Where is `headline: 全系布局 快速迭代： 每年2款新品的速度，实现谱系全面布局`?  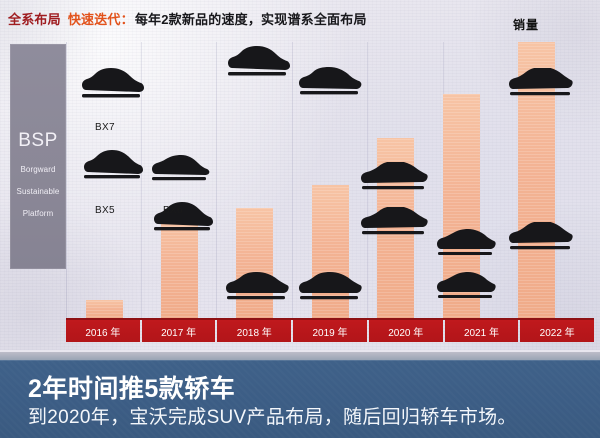 headline: 全系布局 快速迭代： 每年2款新品的速度，实现谱系全面布局 is located at coordinates (187, 18).